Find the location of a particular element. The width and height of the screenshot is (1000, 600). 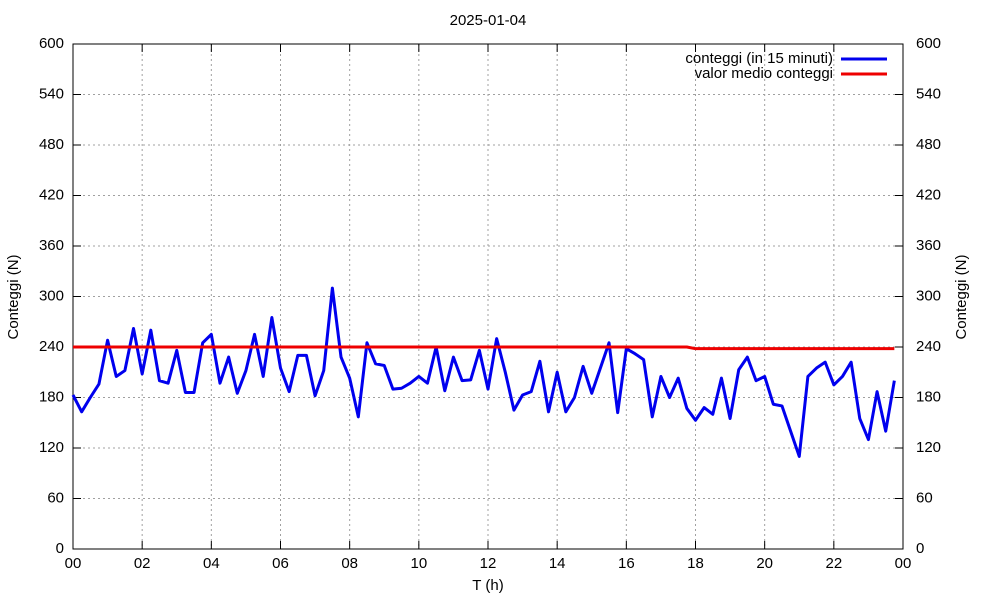

y-tick-label: 600 is located at coordinates (51, 43).